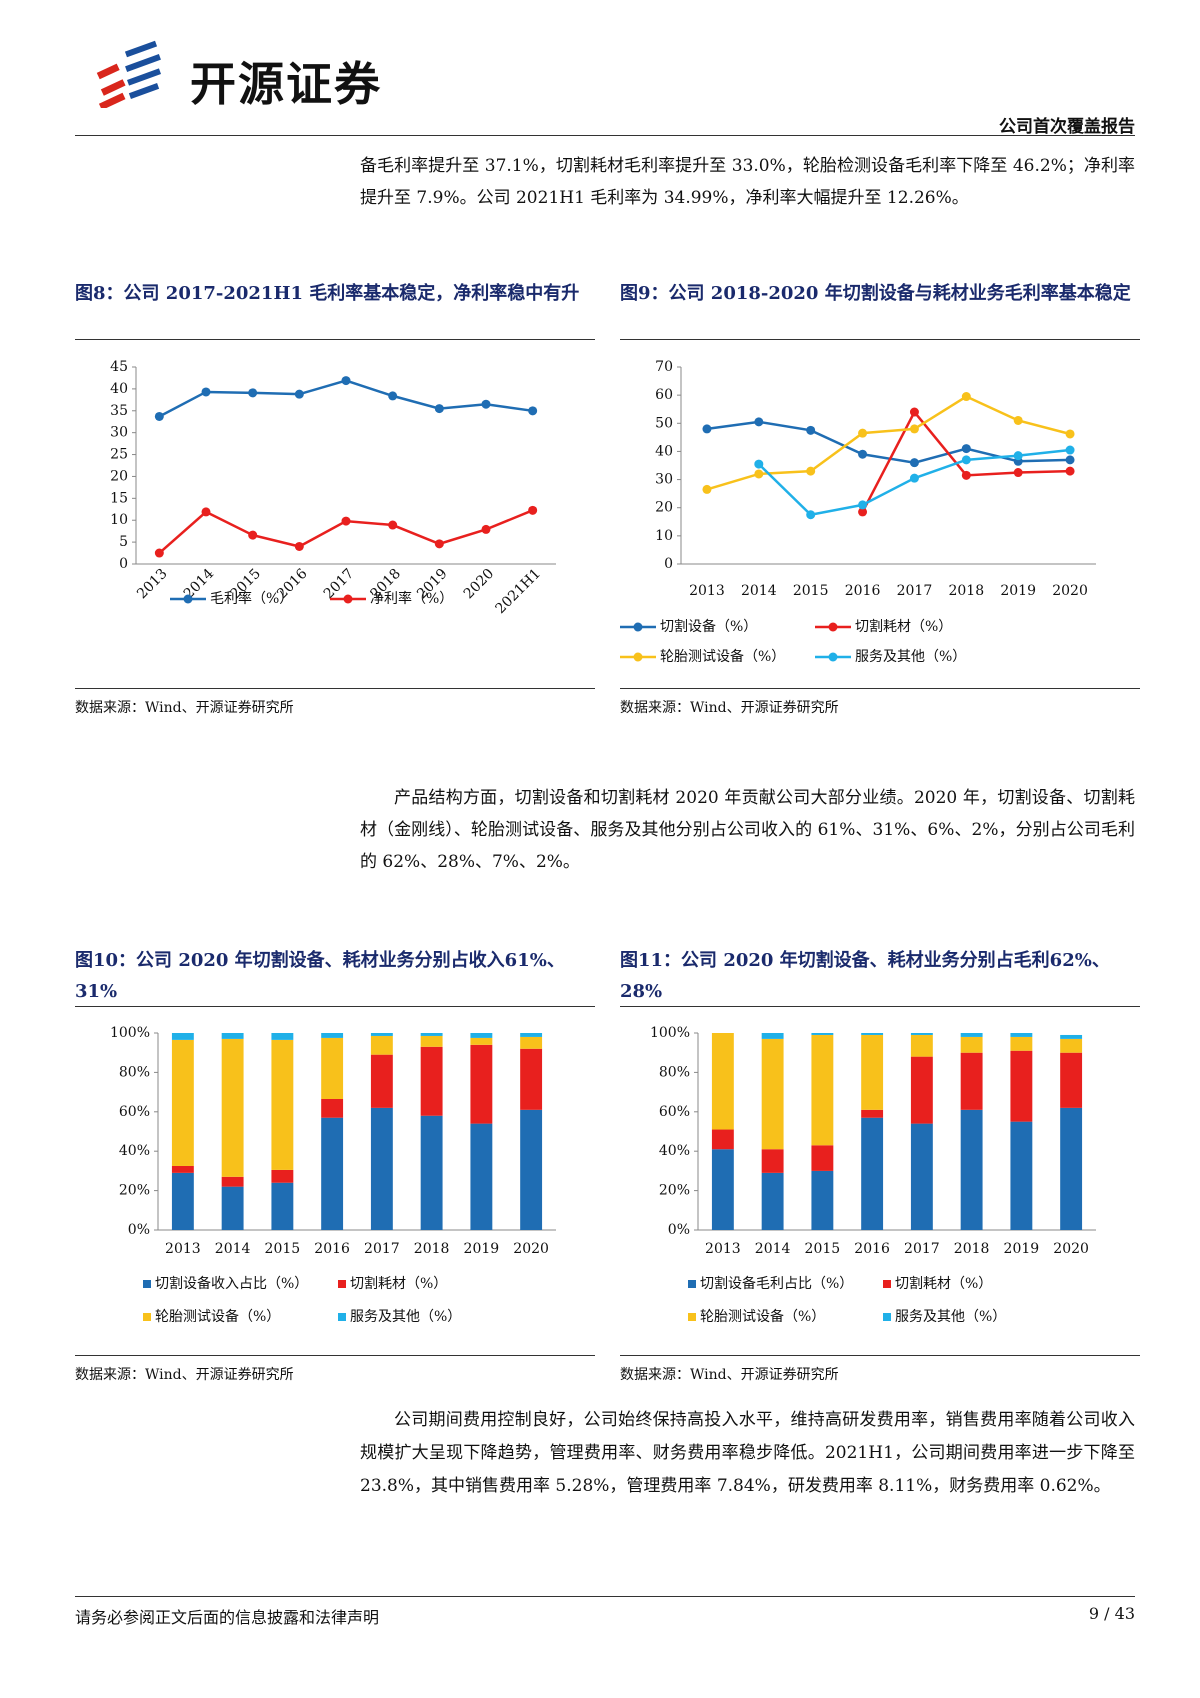 The width and height of the screenshot is (1200, 1698). I want to click on y-tick-label: 70, so click(664, 367).